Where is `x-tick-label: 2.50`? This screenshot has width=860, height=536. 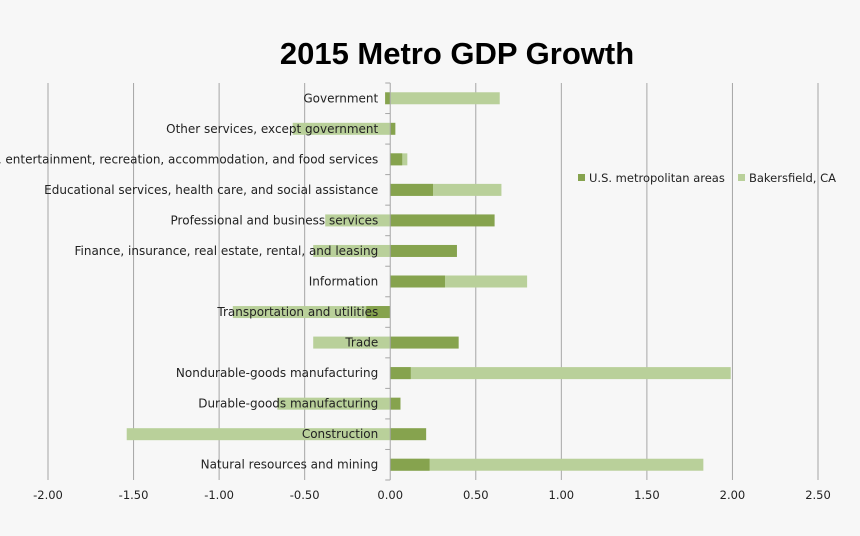 x-tick-label: 2.50 is located at coordinates (818, 495).